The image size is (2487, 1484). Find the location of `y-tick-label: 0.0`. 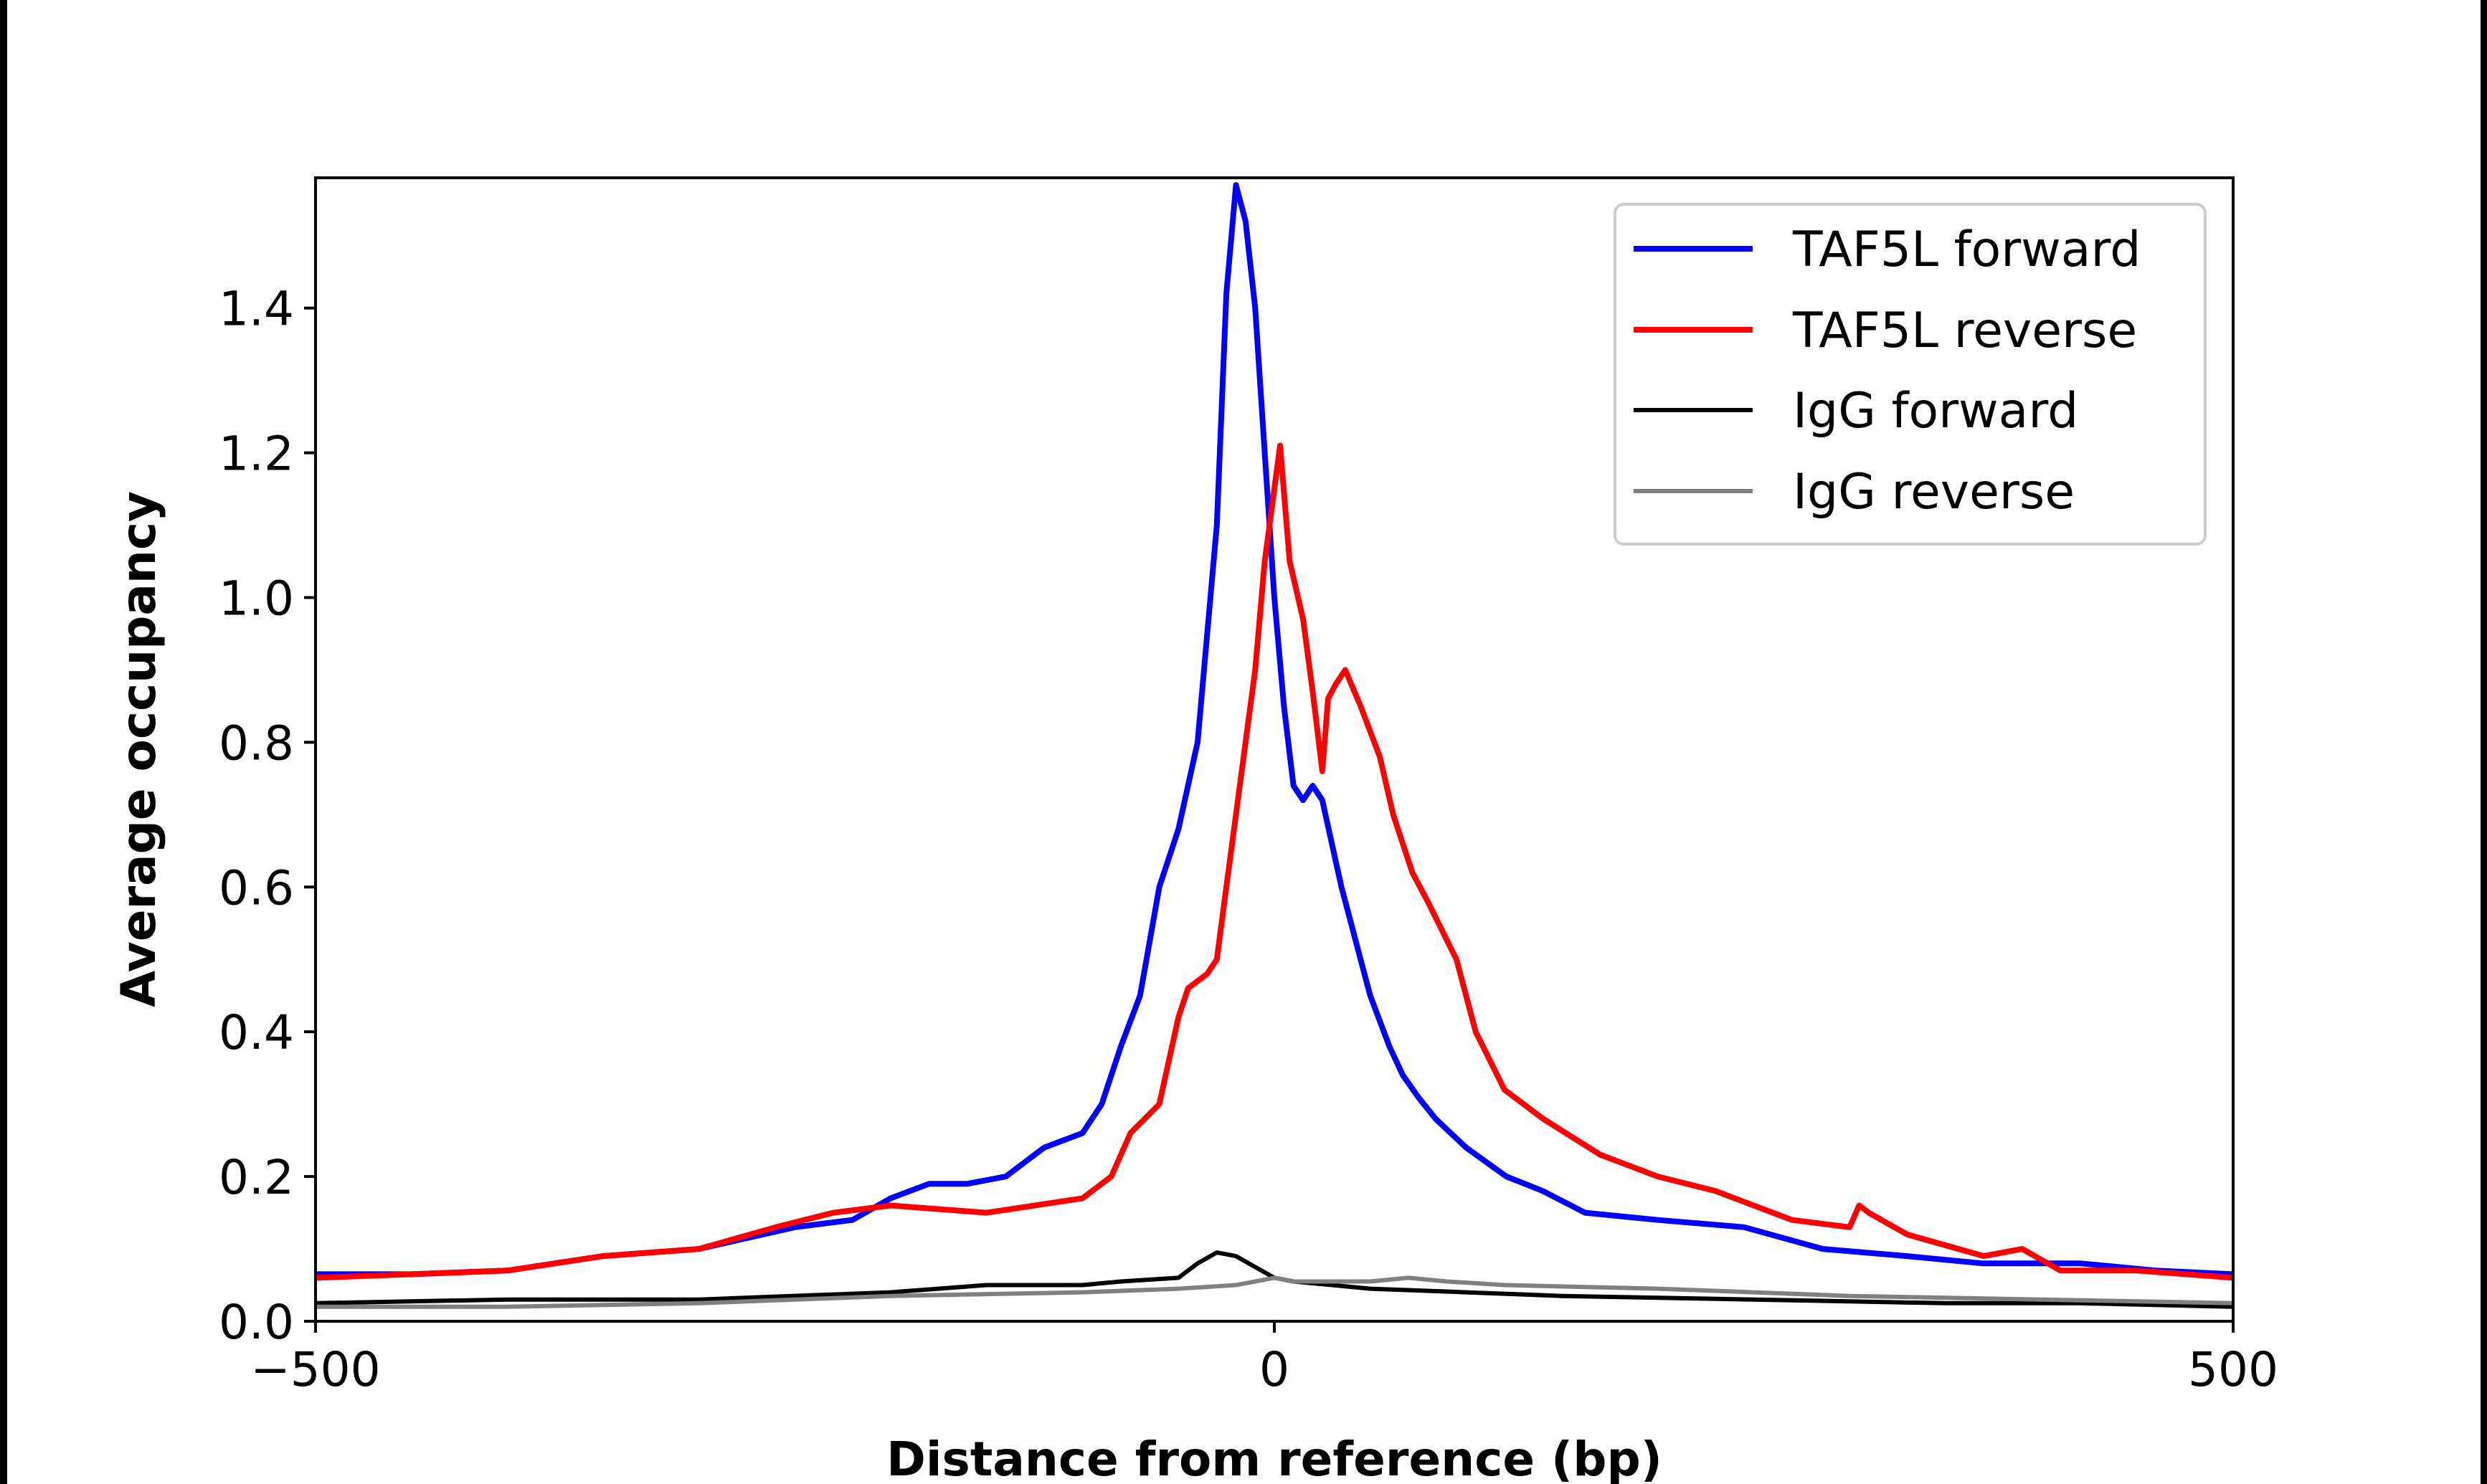

y-tick-label: 0.0 is located at coordinates (257, 1323).